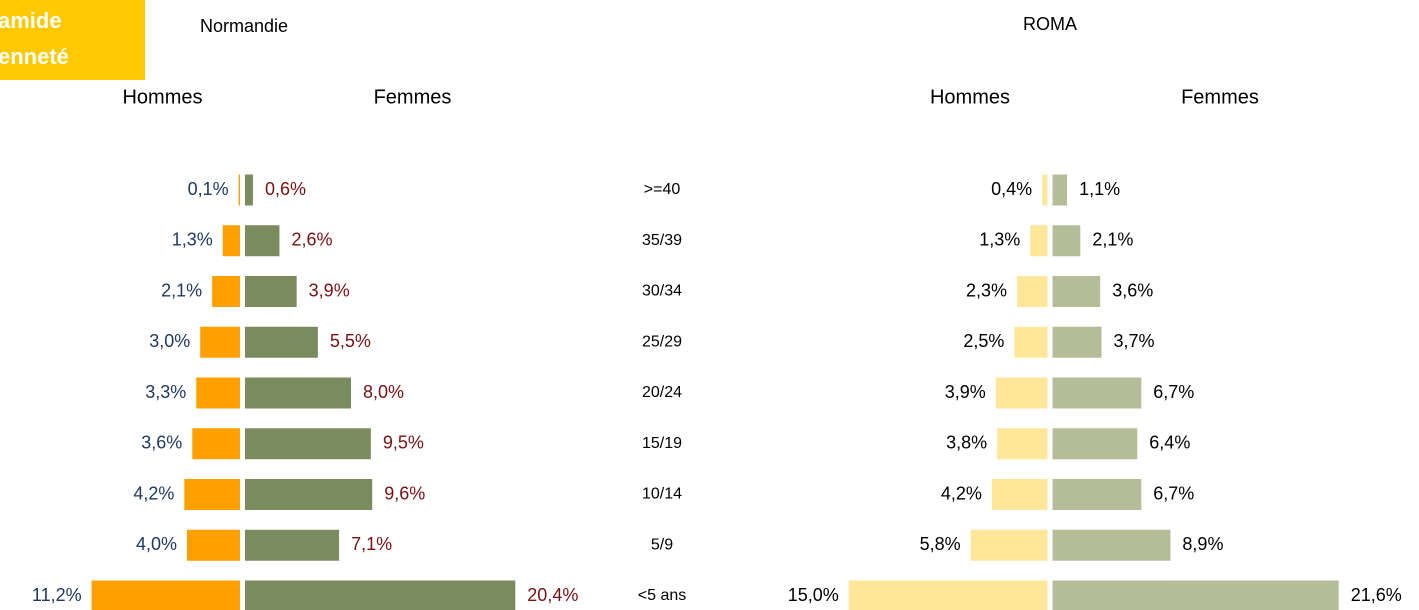  I want to click on value-label: 0,1%, so click(208, 189).